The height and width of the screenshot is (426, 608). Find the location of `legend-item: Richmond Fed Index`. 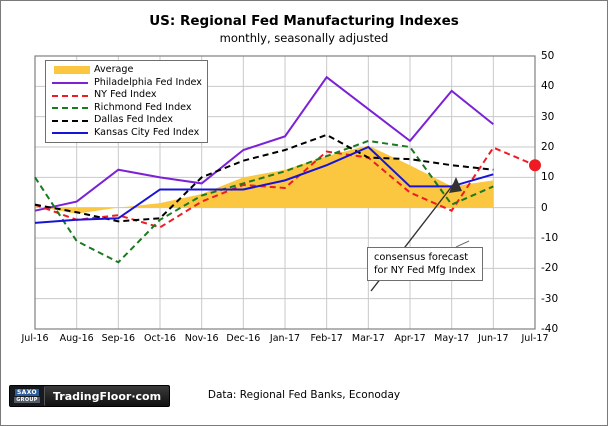

legend-item: Richmond Fed Index is located at coordinates (126, 108).